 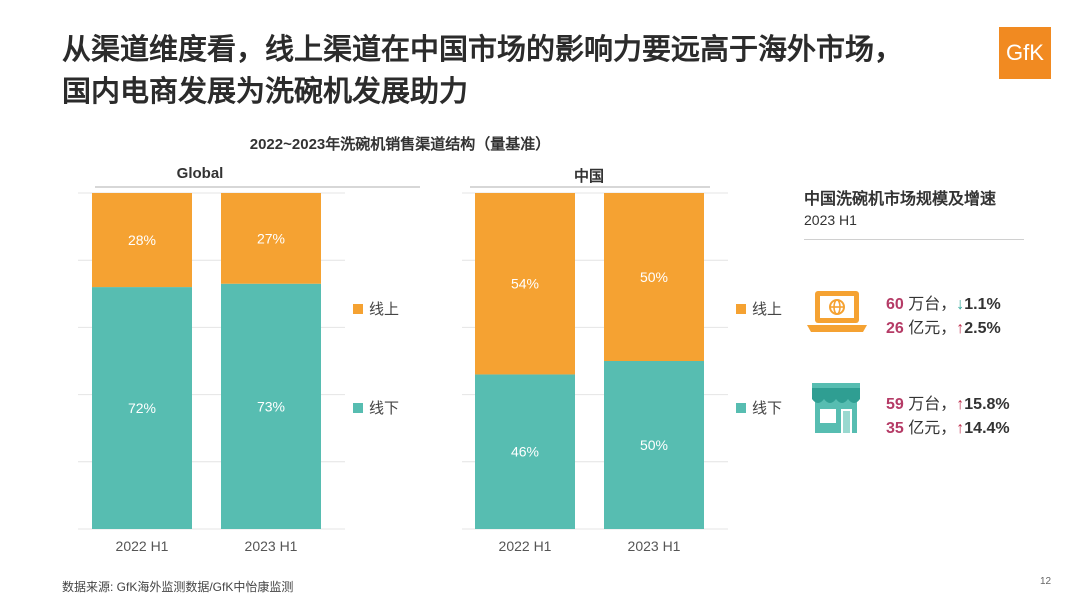 What do you see at coordinates (895, 404) in the screenshot?
I see `offline-volume-value: 59` at bounding box center [895, 404].